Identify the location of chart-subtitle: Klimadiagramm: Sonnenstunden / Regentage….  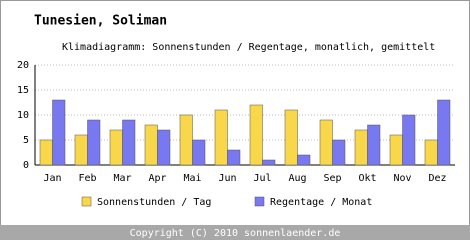
(248, 47).